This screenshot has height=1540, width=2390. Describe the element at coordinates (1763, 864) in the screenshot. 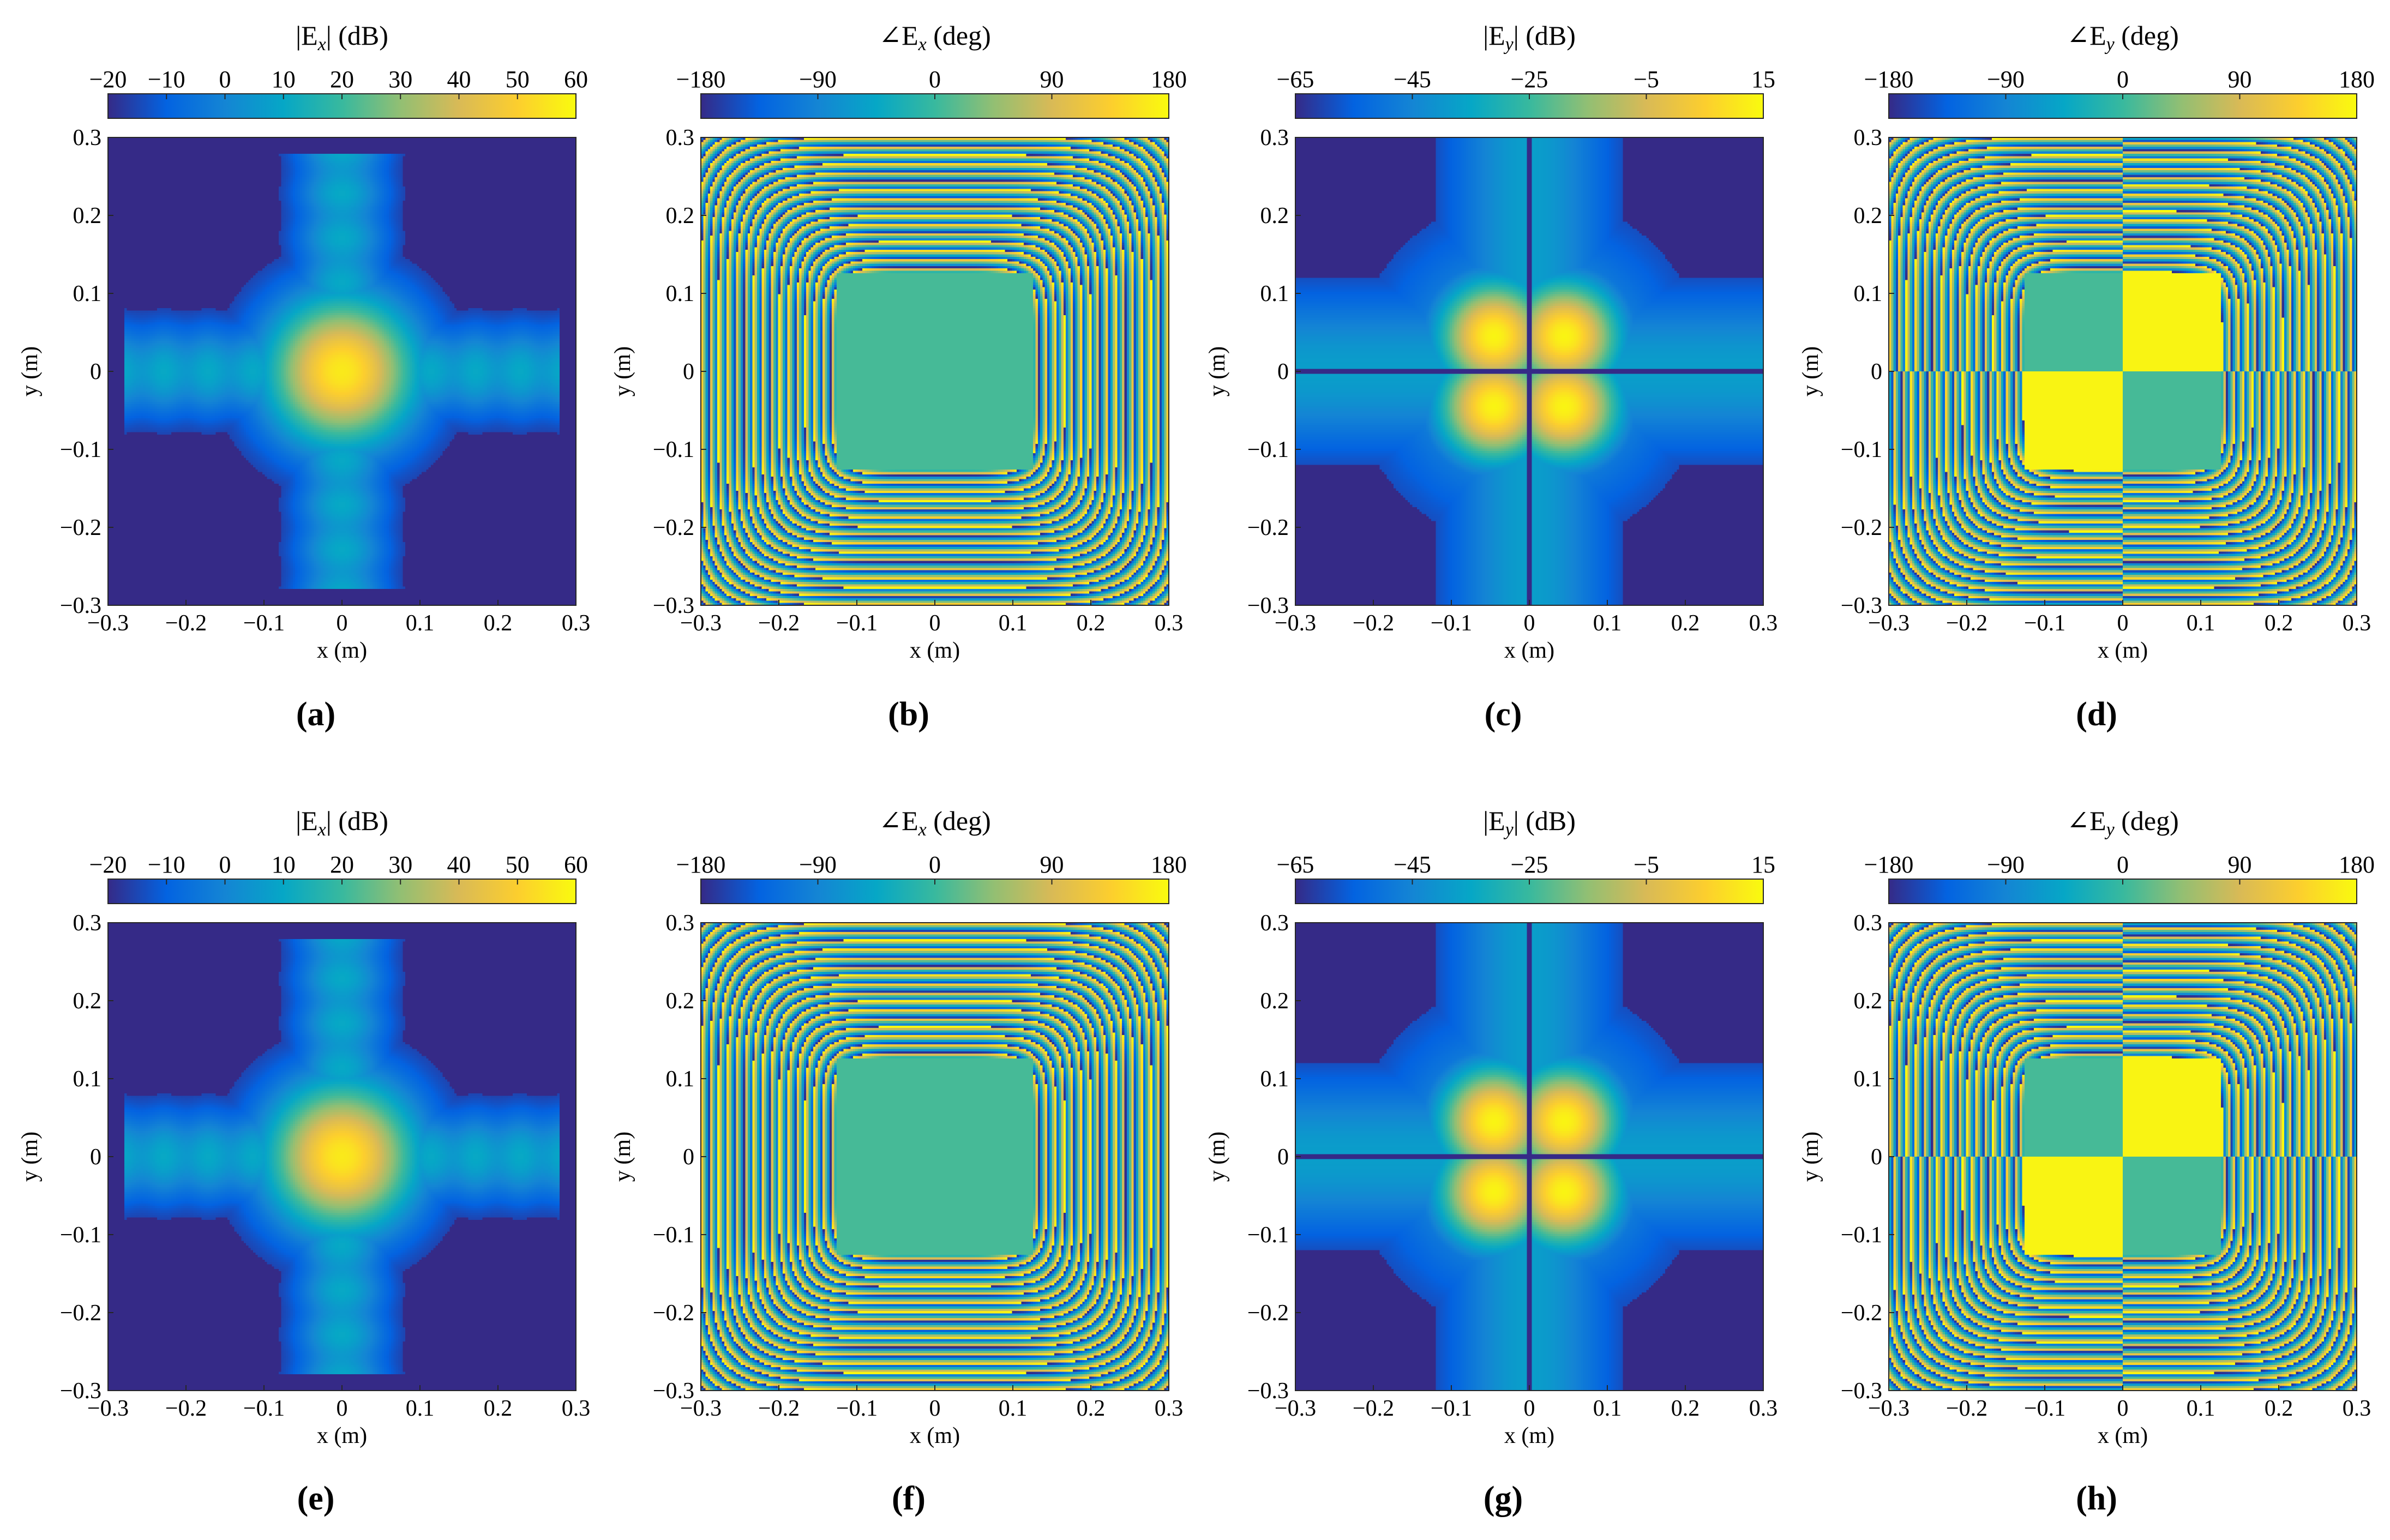

I see `colorbar-tick-label: 15` at that location.